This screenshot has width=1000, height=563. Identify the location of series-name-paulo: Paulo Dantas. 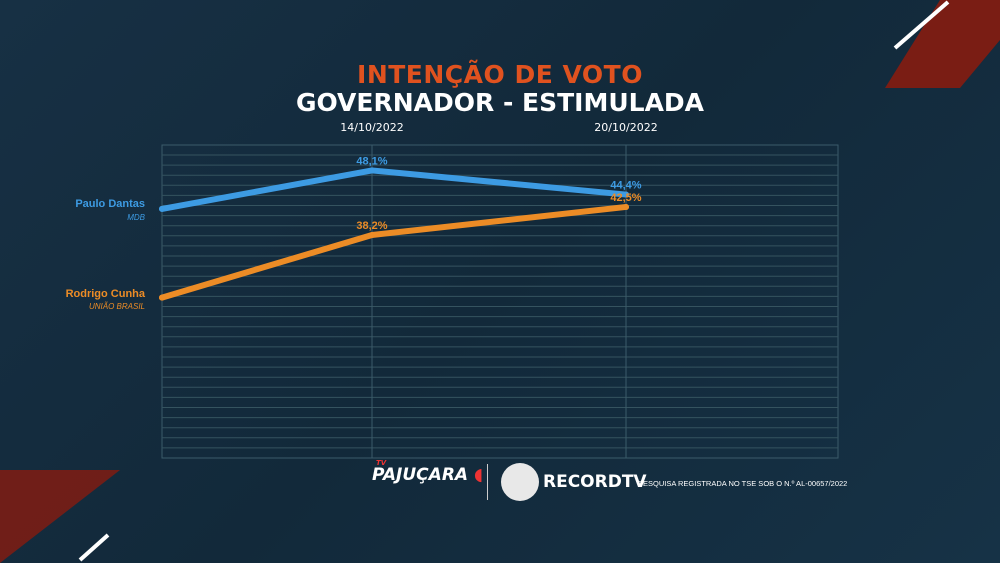
(110, 204).